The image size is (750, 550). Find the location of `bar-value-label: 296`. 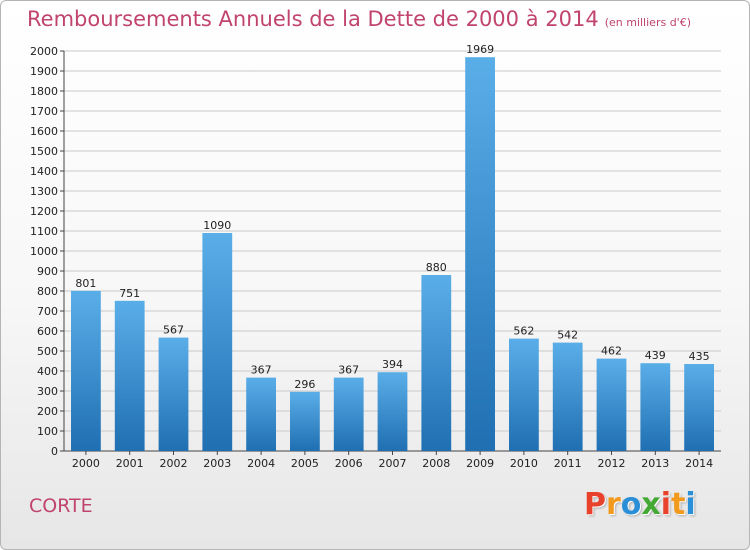

bar-value-label: 296 is located at coordinates (304, 384).